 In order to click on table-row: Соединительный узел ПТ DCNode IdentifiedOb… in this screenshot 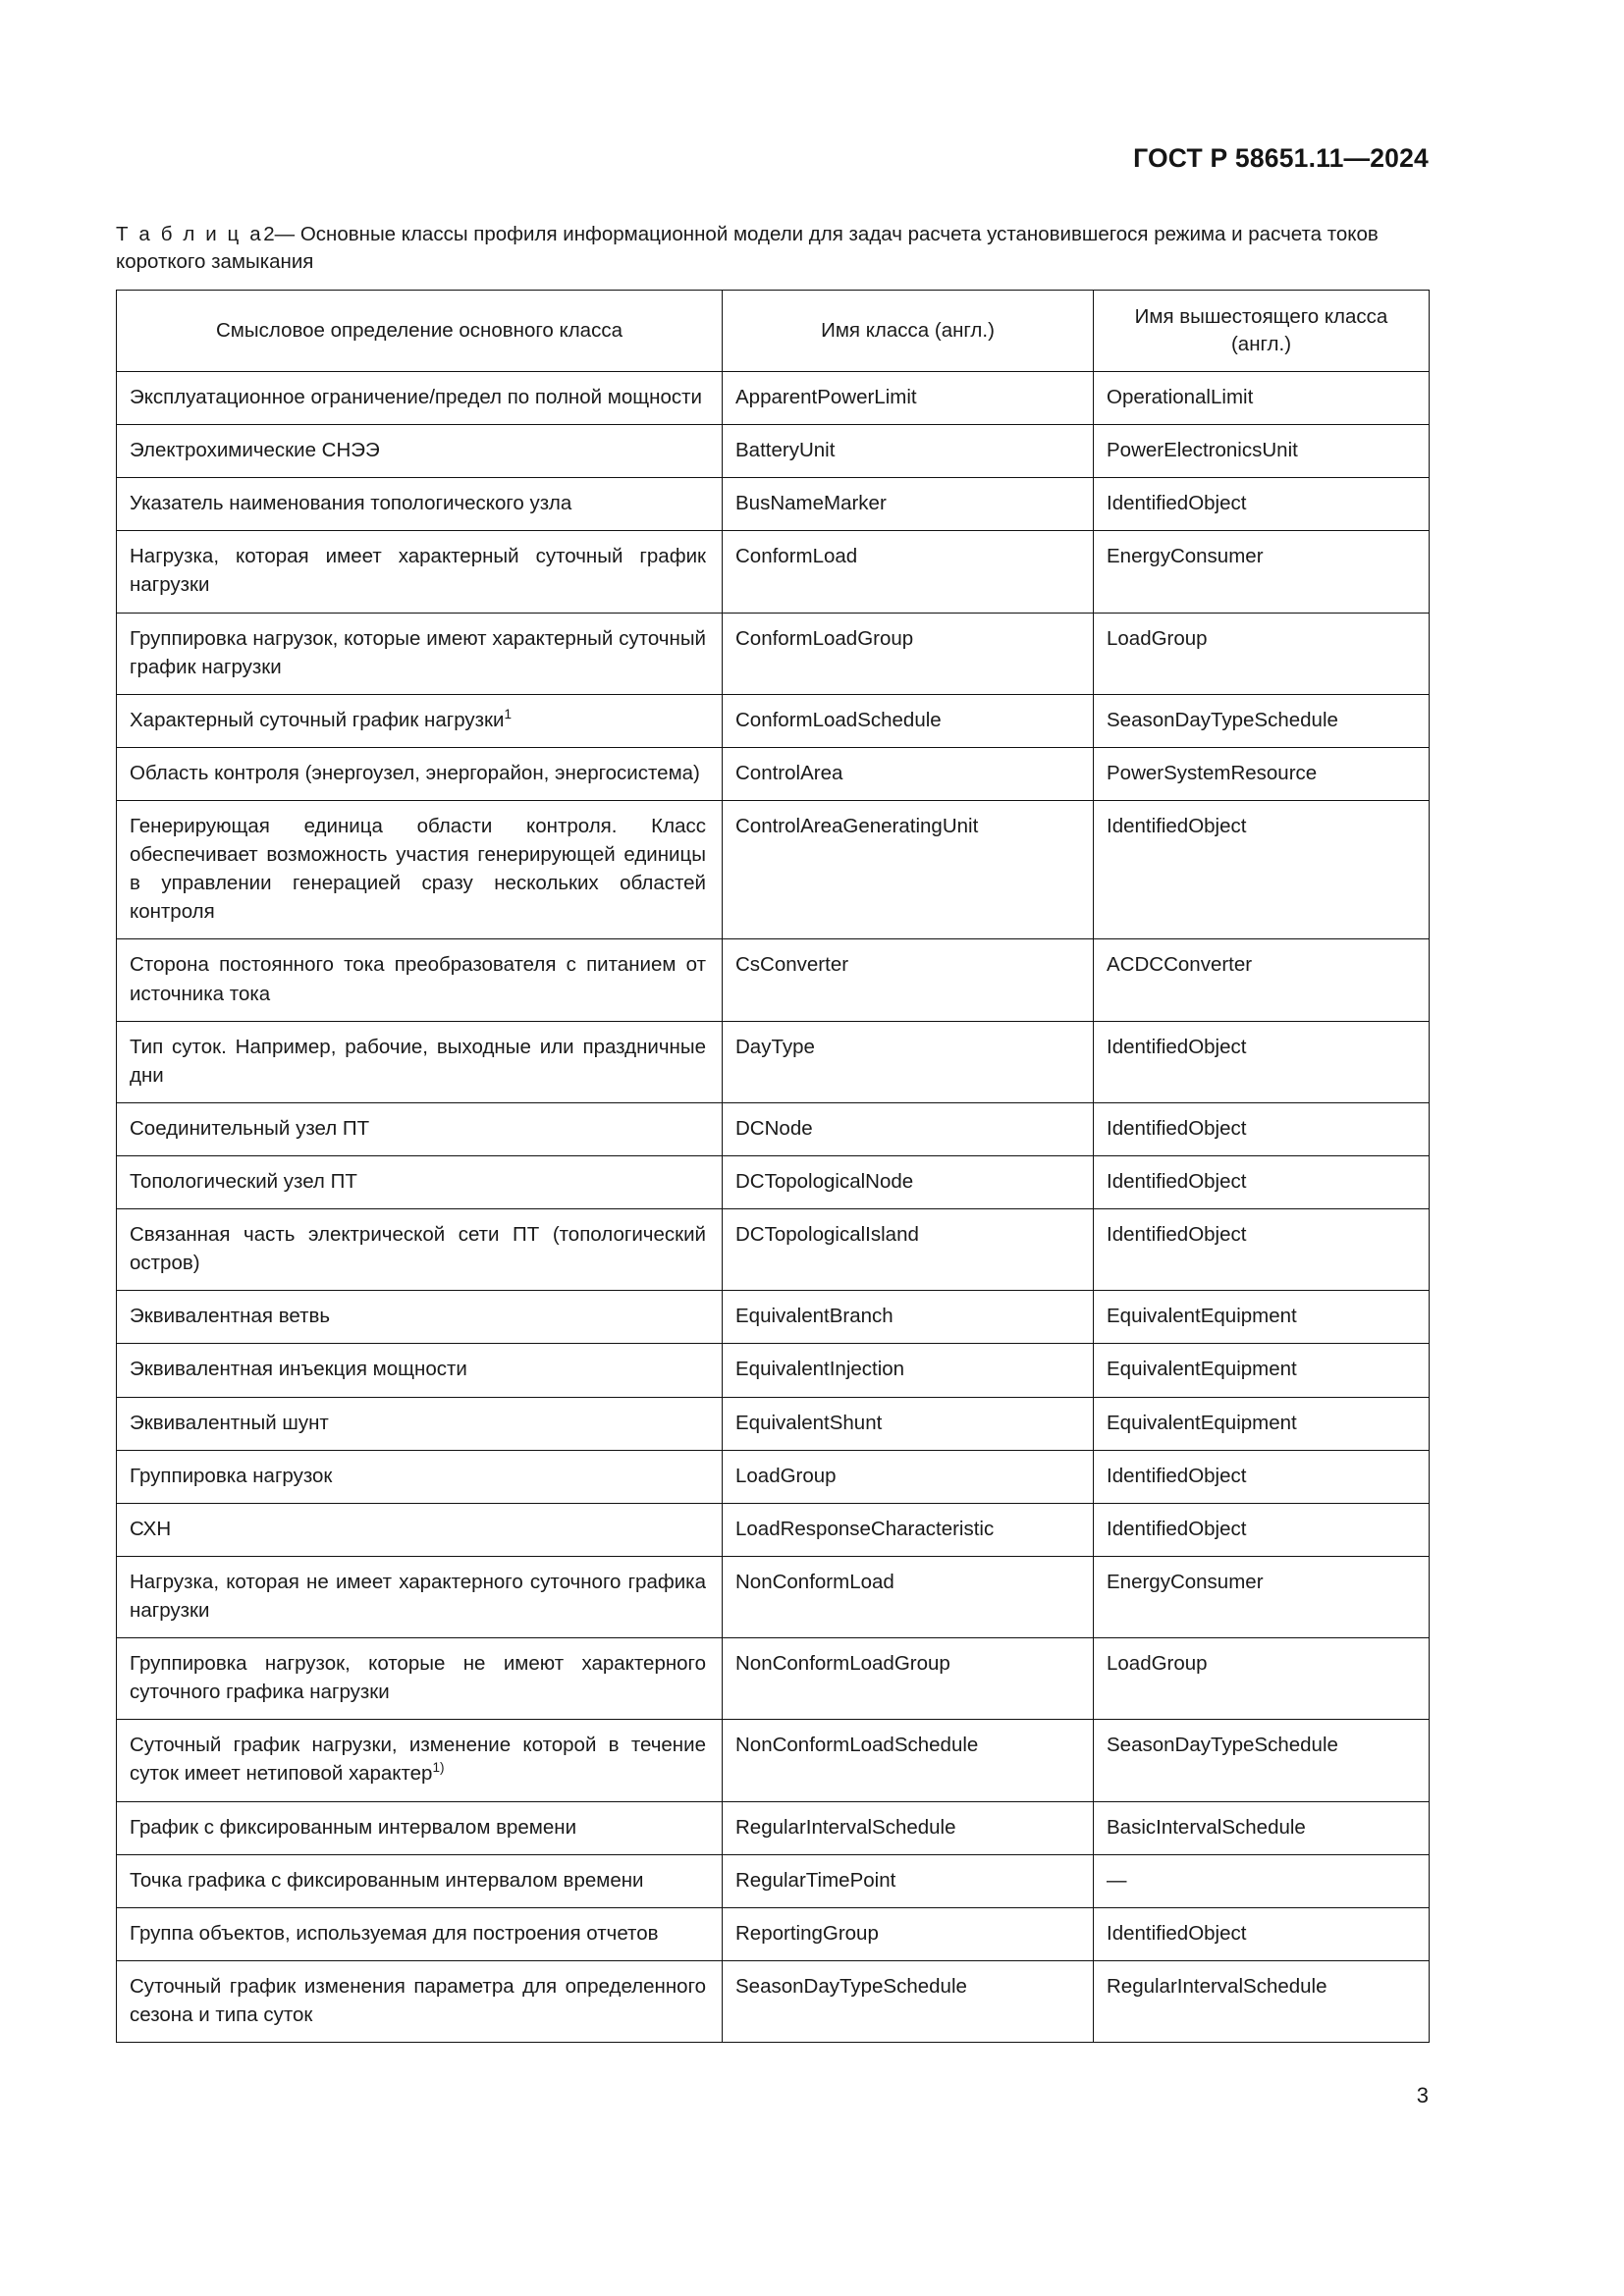, I will do `click(773, 1128)`.